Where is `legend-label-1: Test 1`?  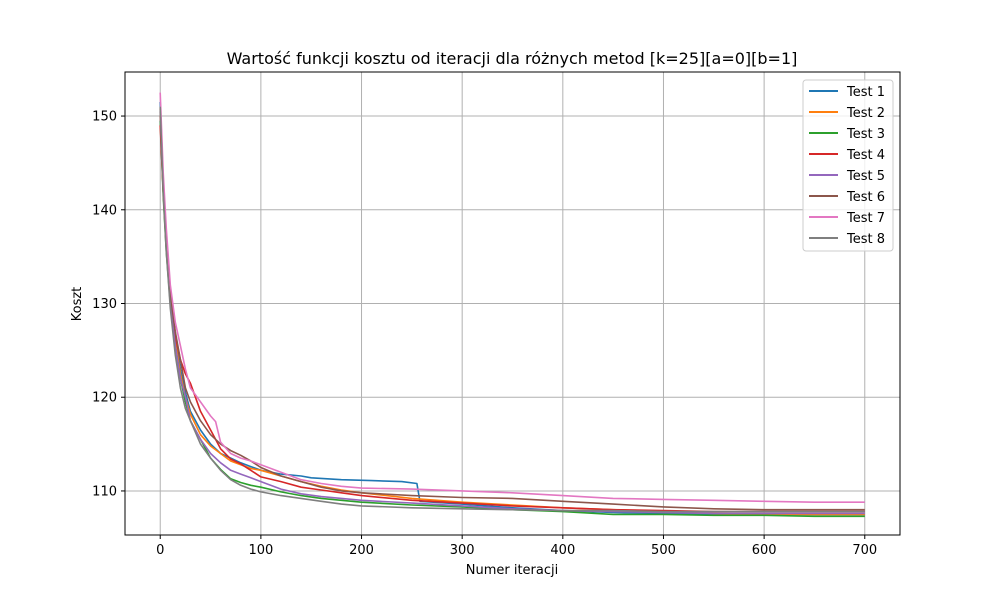
legend-label-1: Test 1 is located at coordinates (865, 92).